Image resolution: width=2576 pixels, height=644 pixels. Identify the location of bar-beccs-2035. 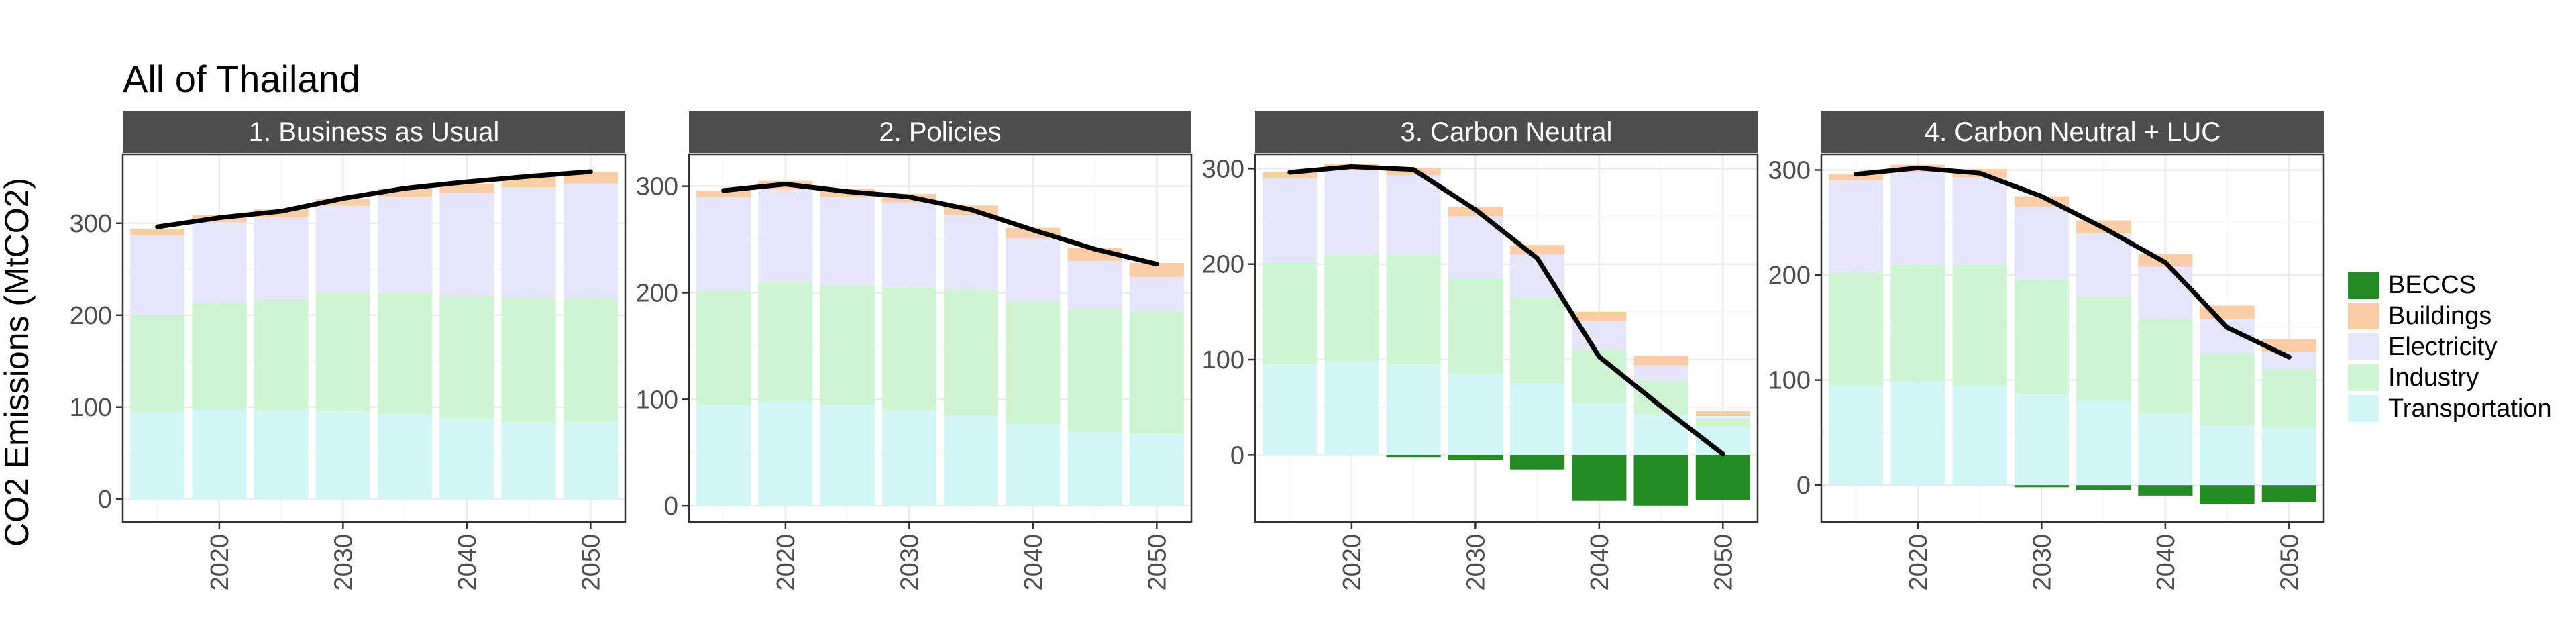
(1537, 462).